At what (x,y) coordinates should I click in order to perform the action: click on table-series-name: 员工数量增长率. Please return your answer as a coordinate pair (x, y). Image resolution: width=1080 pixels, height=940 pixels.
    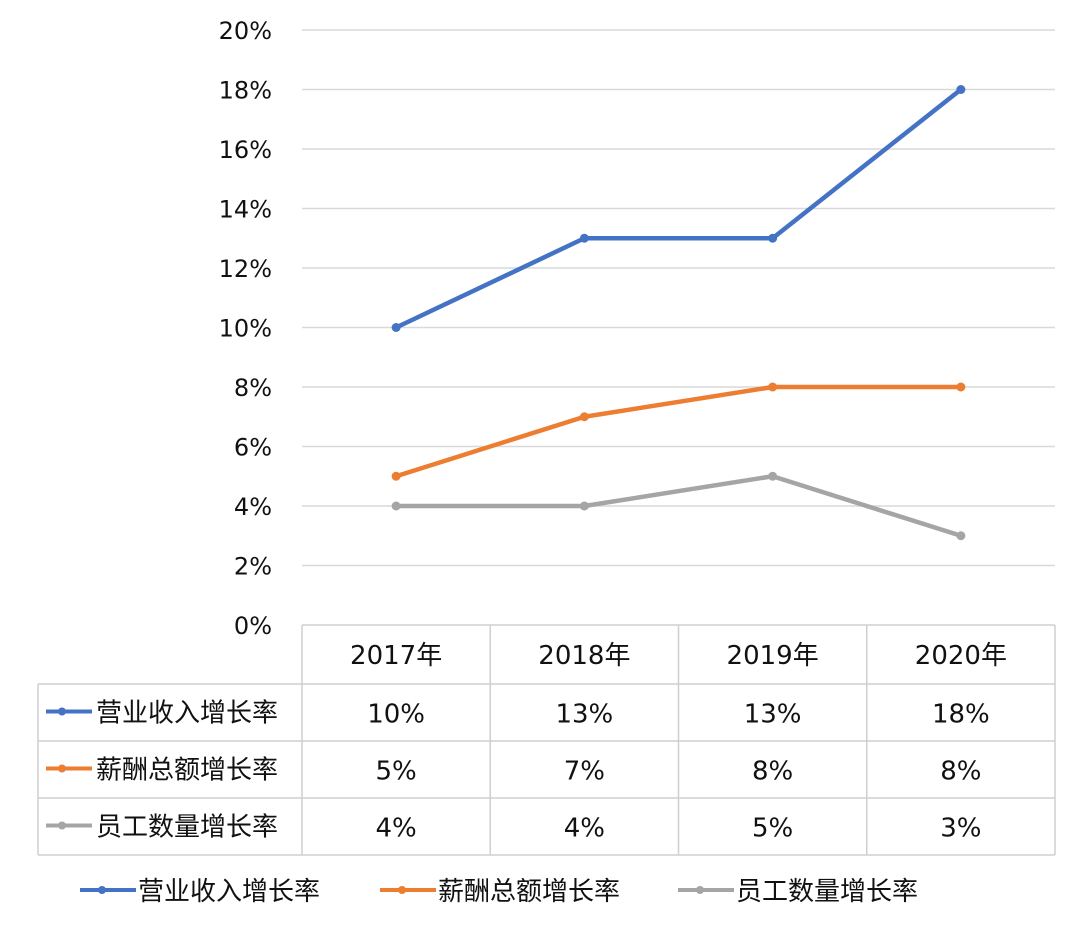
    Looking at the image, I should click on (187, 828).